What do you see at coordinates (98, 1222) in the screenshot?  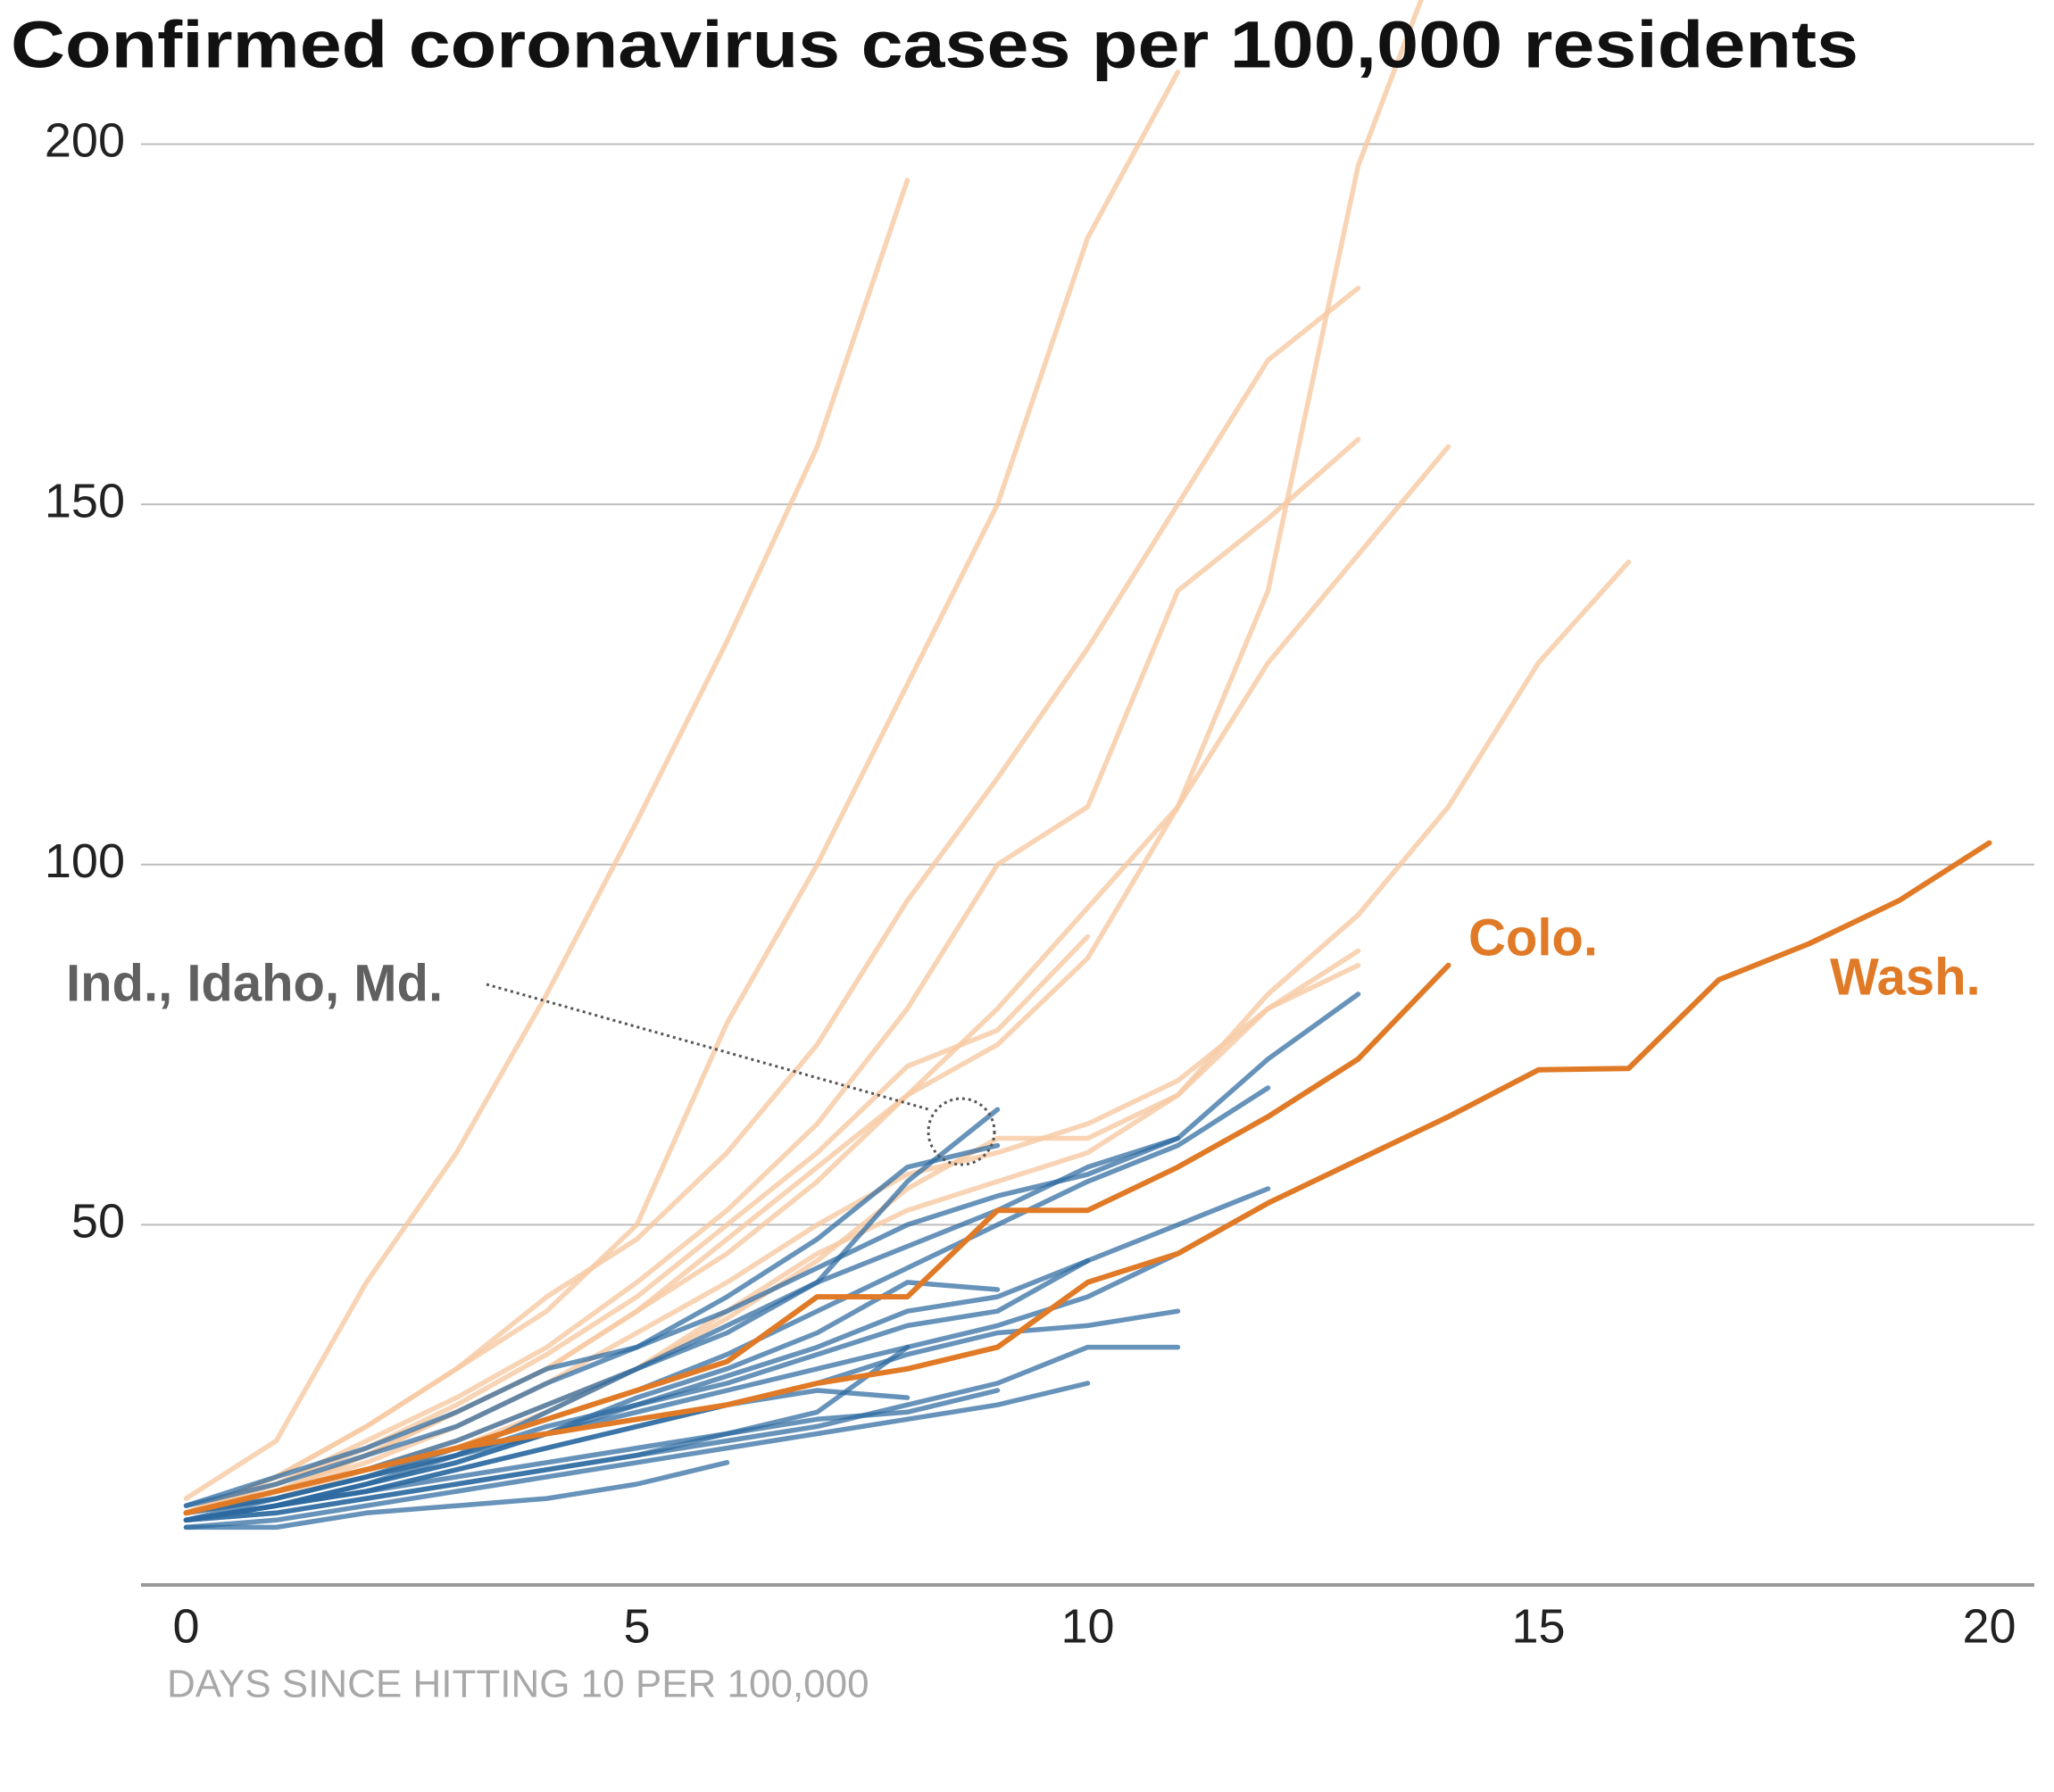 I see `y-tick-label: 50` at bounding box center [98, 1222].